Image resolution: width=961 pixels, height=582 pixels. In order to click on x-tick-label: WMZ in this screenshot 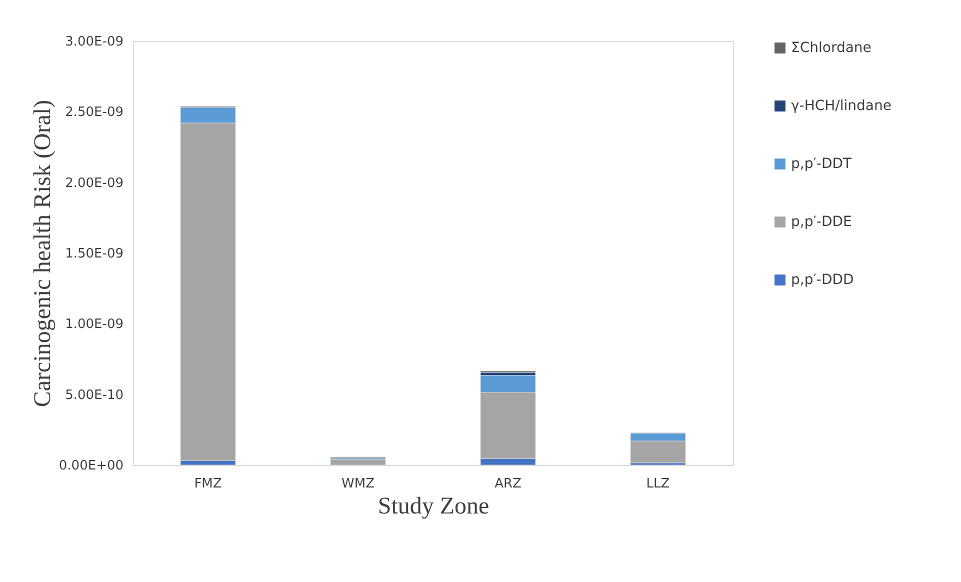, I will do `click(358, 484)`.